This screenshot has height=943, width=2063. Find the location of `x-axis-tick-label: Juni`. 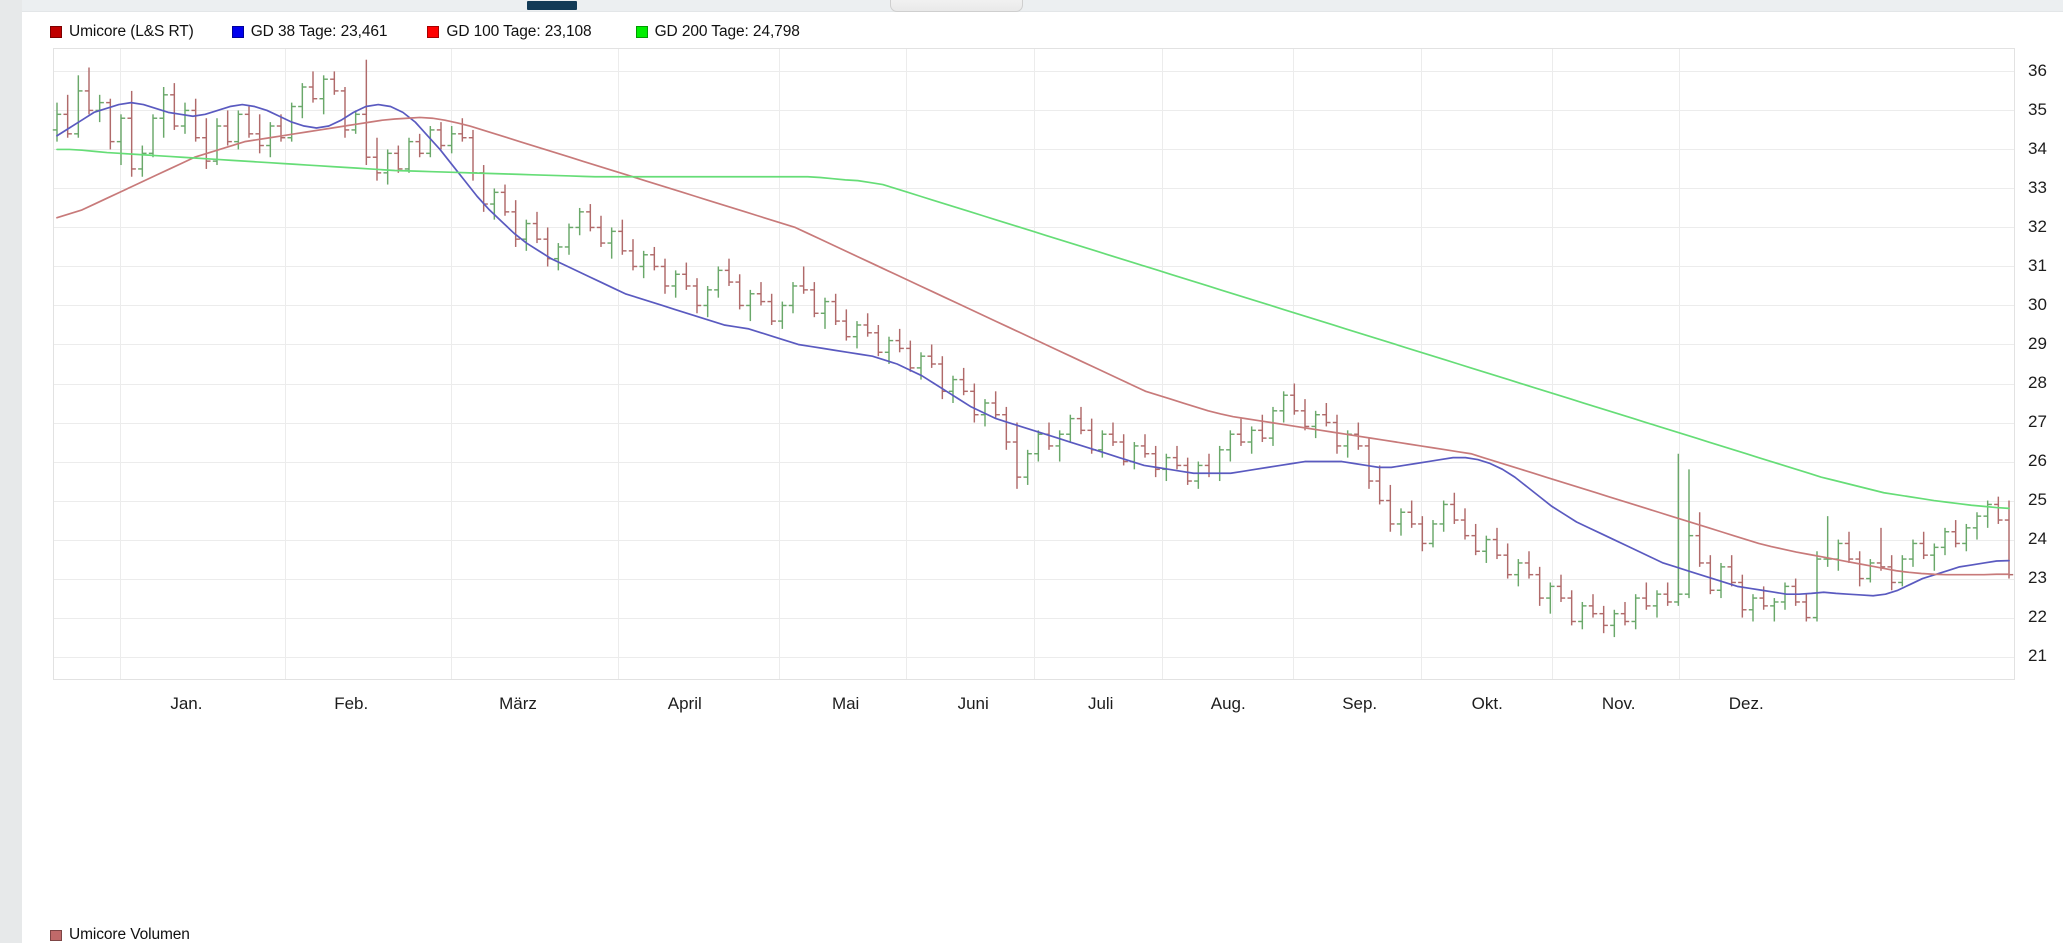

x-axis-tick-label: Juni is located at coordinates (973, 703).